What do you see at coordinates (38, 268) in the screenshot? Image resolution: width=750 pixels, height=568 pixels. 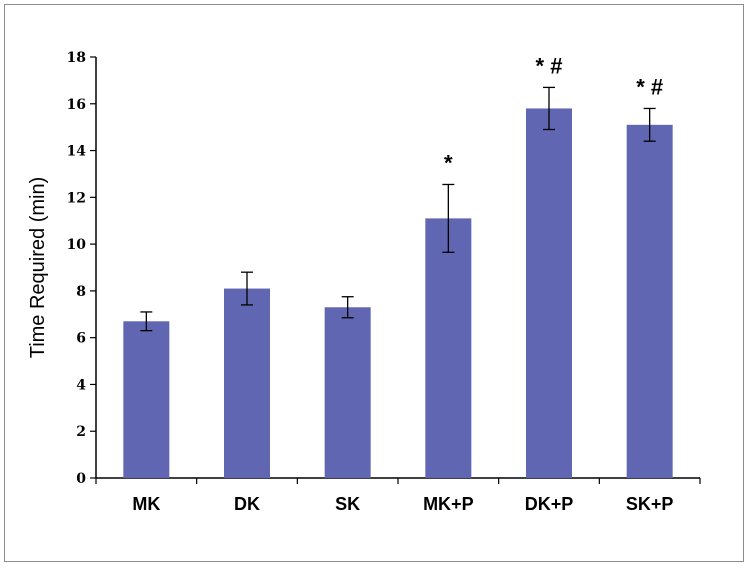 I see `y-axis-label: Time Required (min)` at bounding box center [38, 268].